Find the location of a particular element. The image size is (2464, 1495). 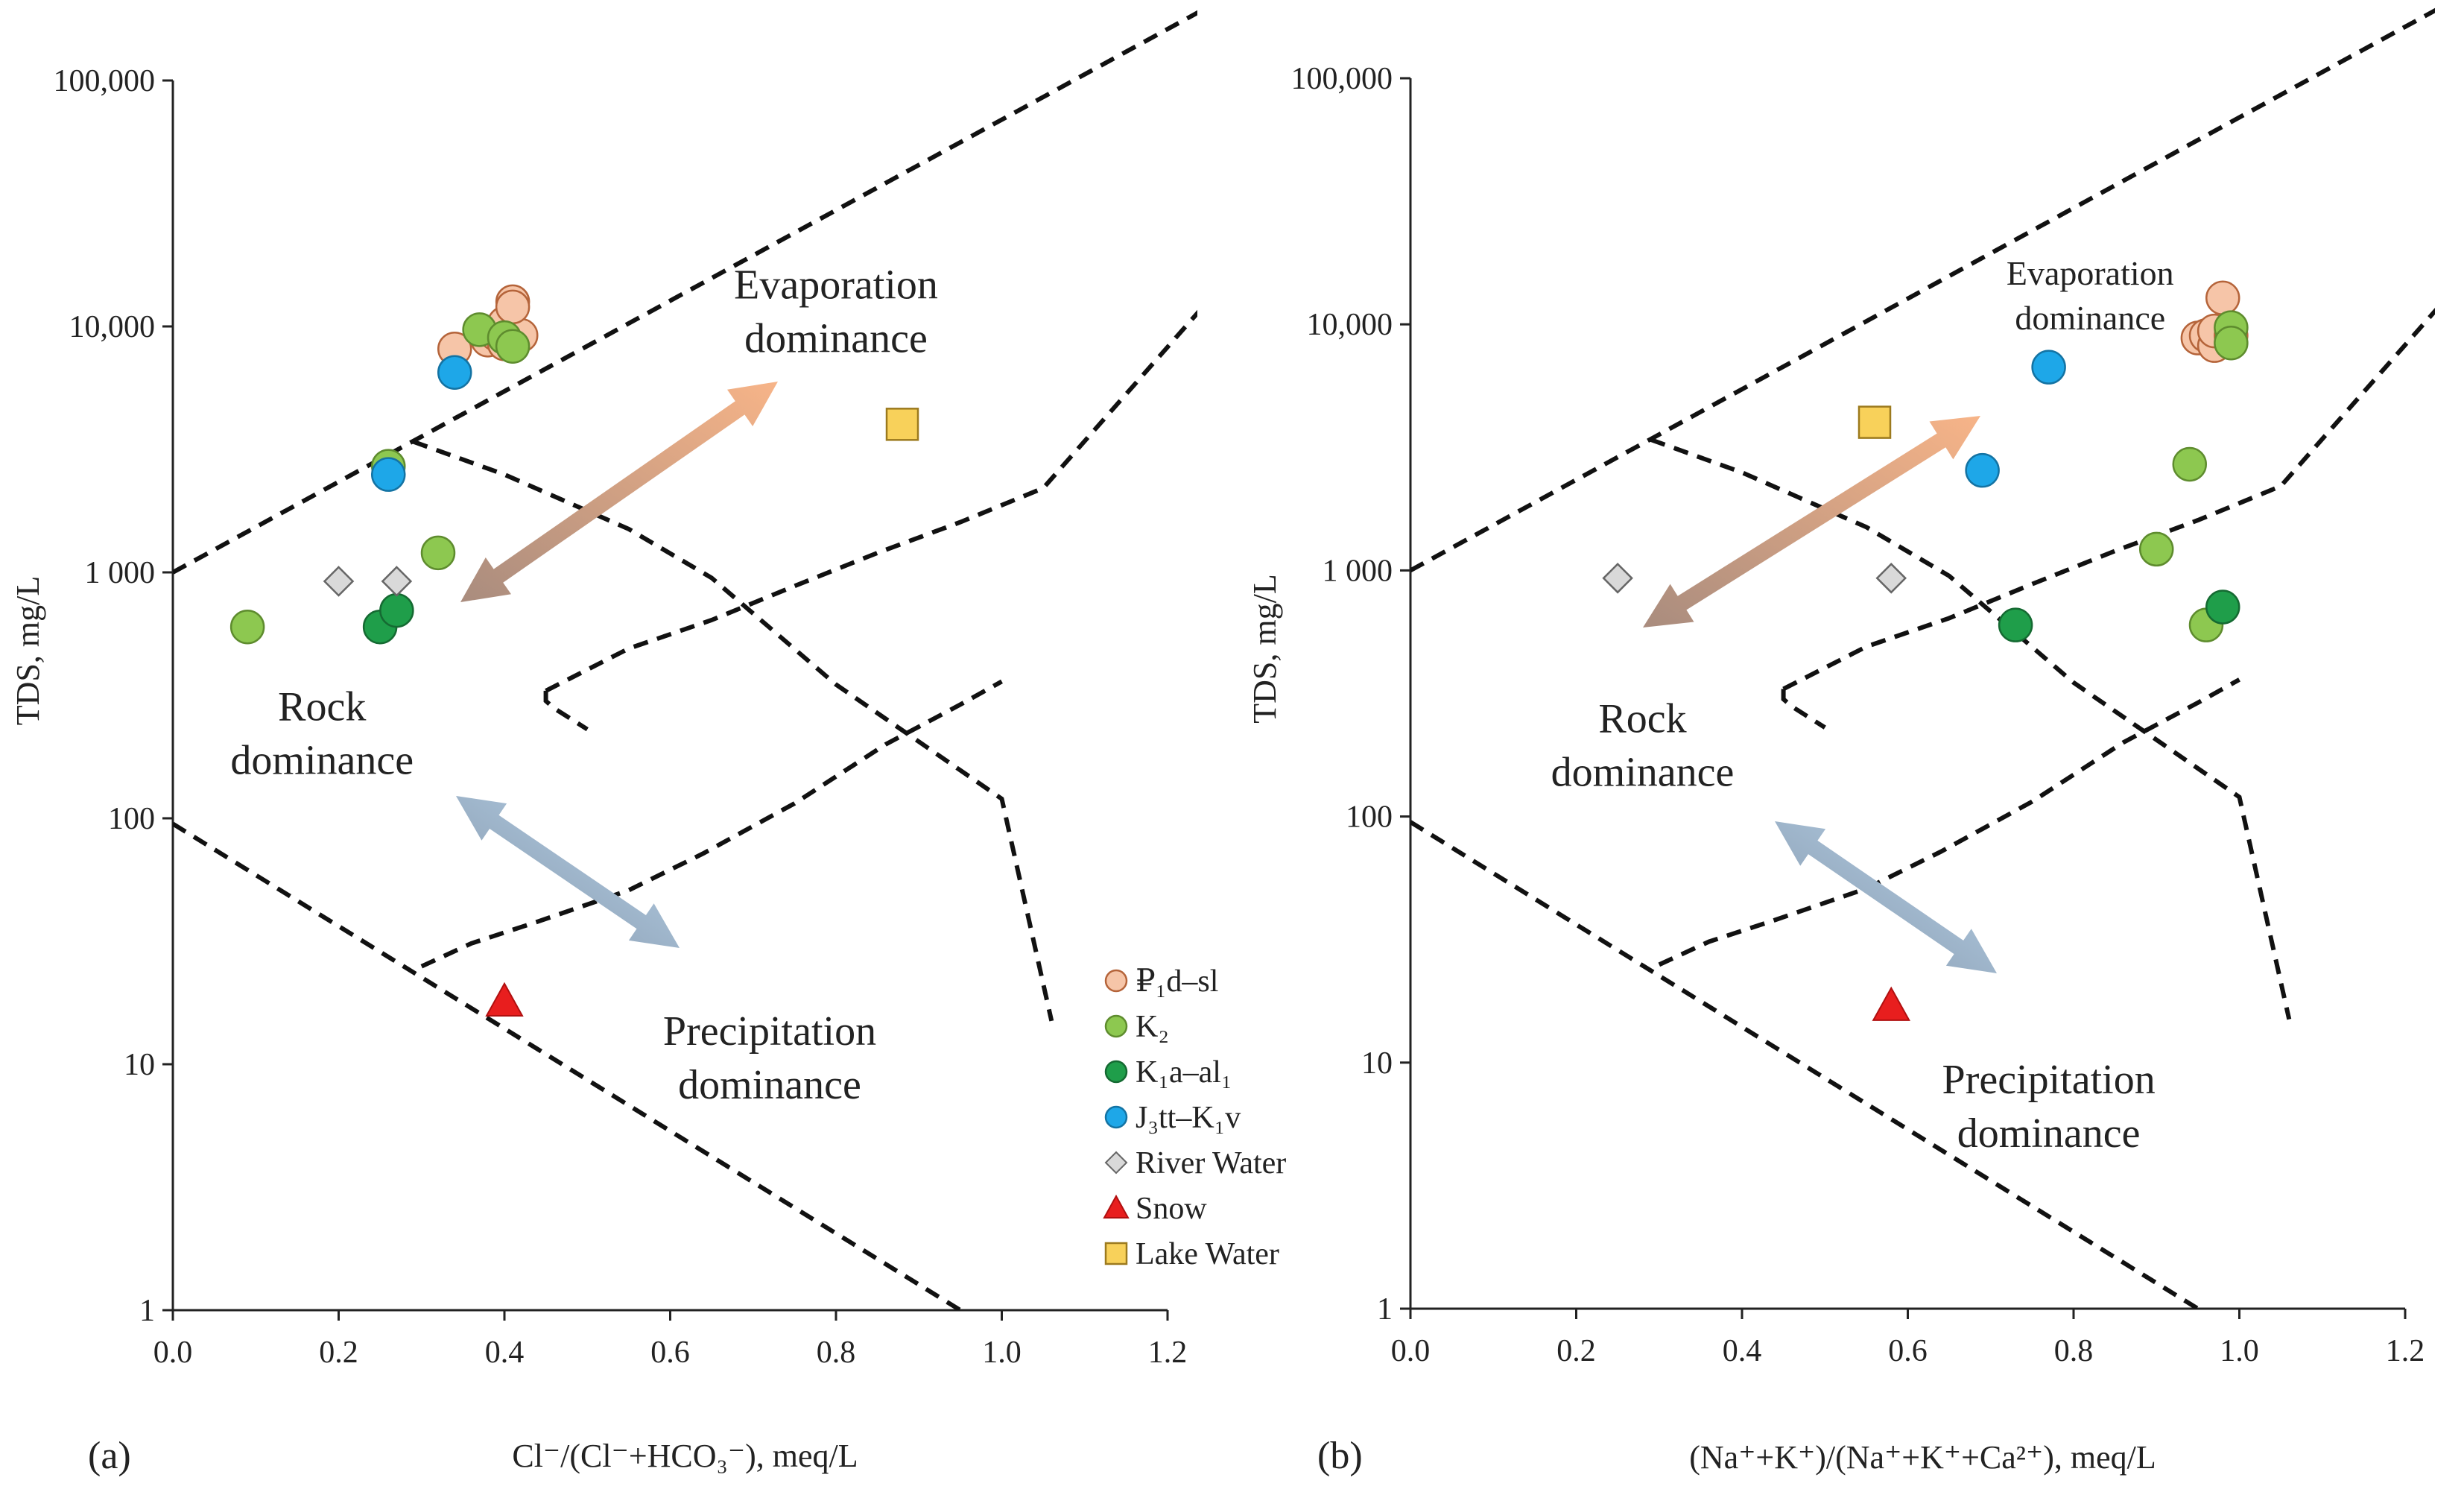

legend-label: River Water is located at coordinates (1211, 1163).